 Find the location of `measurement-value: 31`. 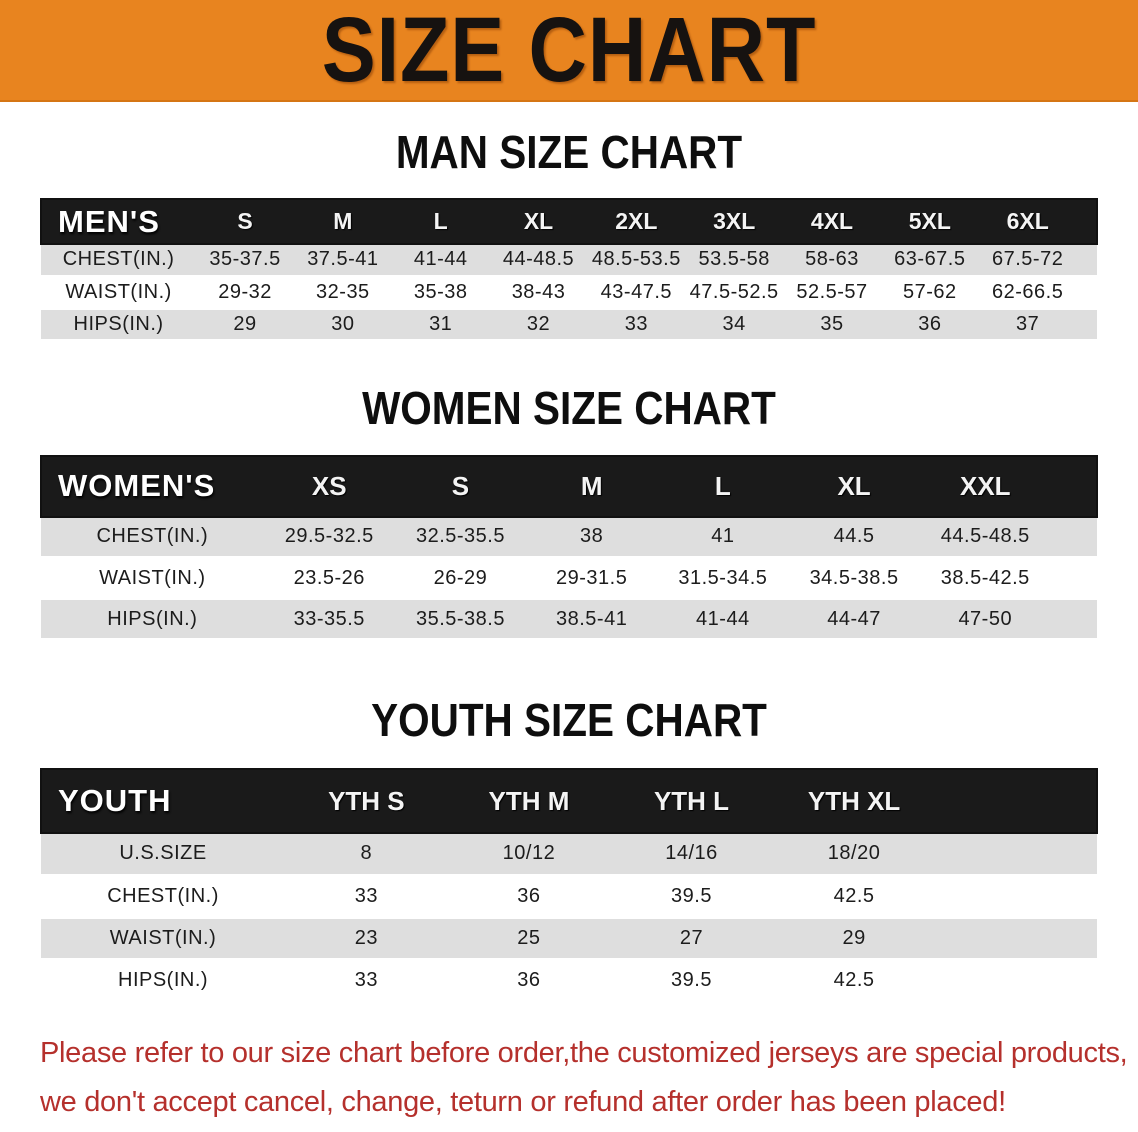

measurement-value: 31 is located at coordinates (441, 323).